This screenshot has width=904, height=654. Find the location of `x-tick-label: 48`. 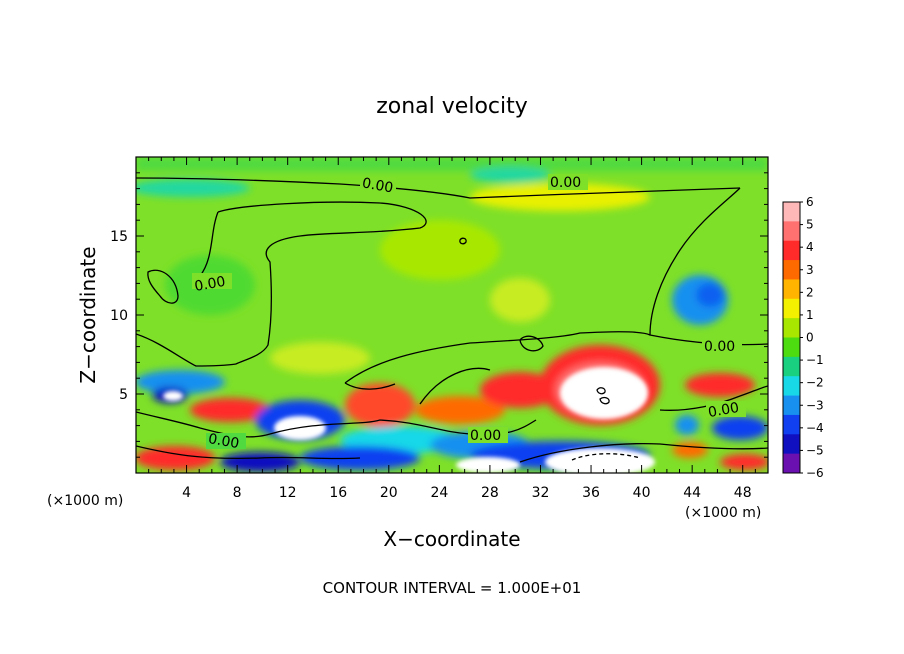

x-tick-label: 48 is located at coordinates (743, 493).